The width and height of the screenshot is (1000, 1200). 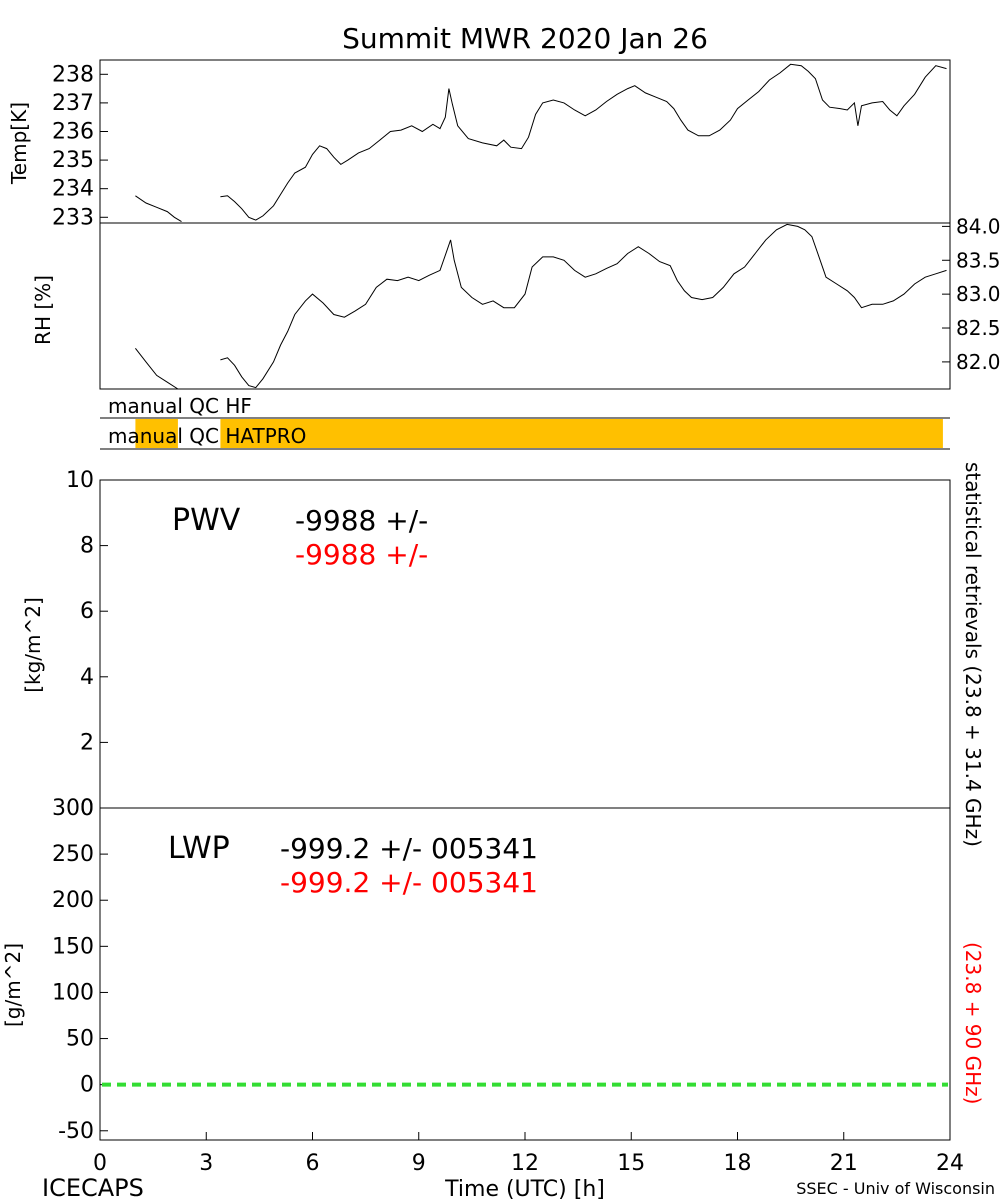 What do you see at coordinates (738, 1163) in the screenshot?
I see `x-tick-label: 18` at bounding box center [738, 1163].